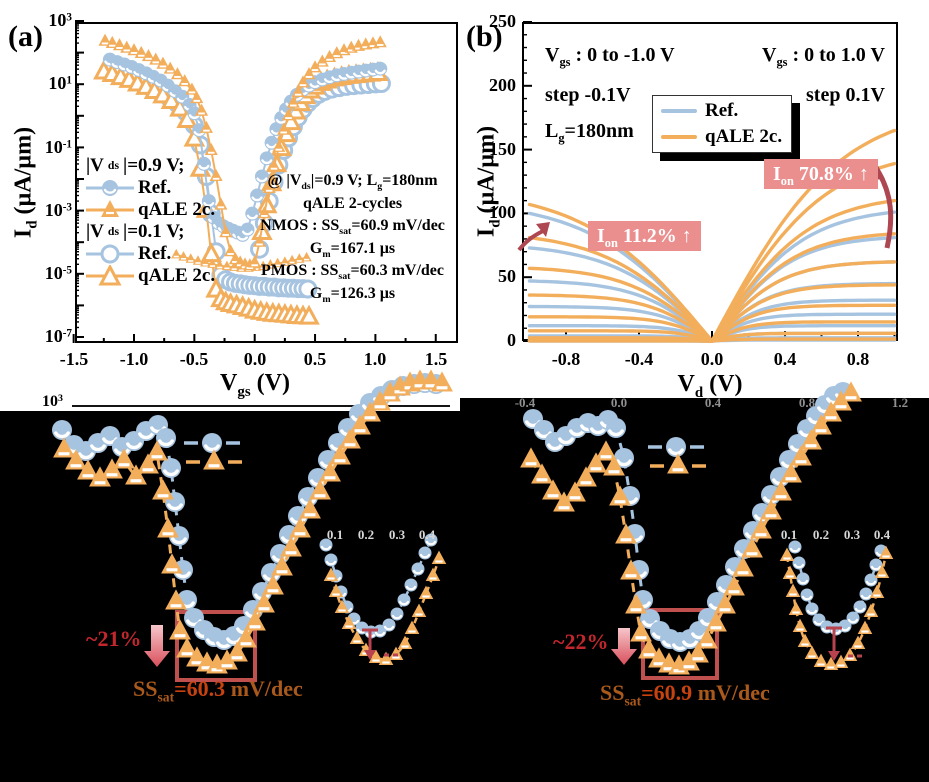 This screenshot has height=782, width=929. Describe the element at coordinates (135, 165) in the screenshot. I see `legend-group-vds09: |V ds |=0.9 V;` at that location.